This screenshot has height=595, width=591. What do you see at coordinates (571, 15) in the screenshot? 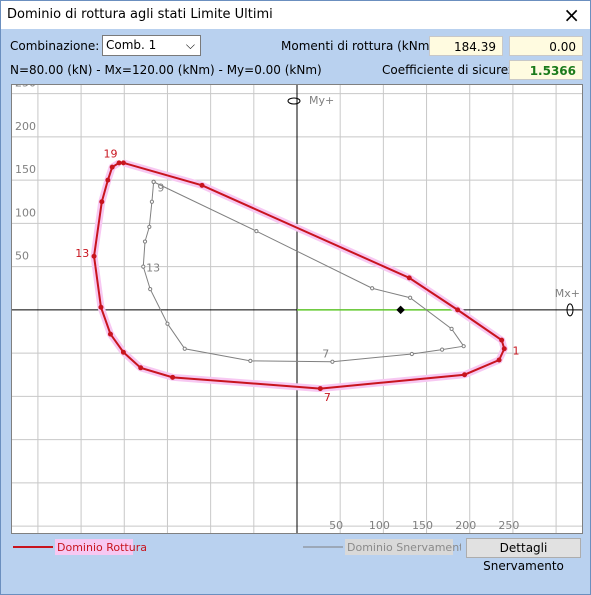
I see `close-button: ×` at bounding box center [571, 15].